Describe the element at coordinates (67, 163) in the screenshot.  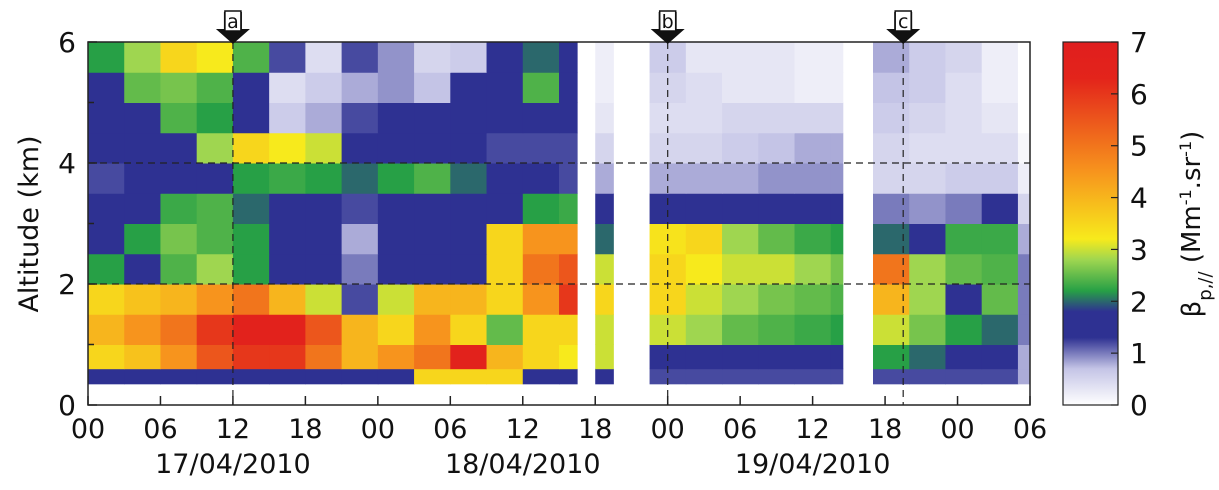
I see `y-tick-label: 4` at that location.